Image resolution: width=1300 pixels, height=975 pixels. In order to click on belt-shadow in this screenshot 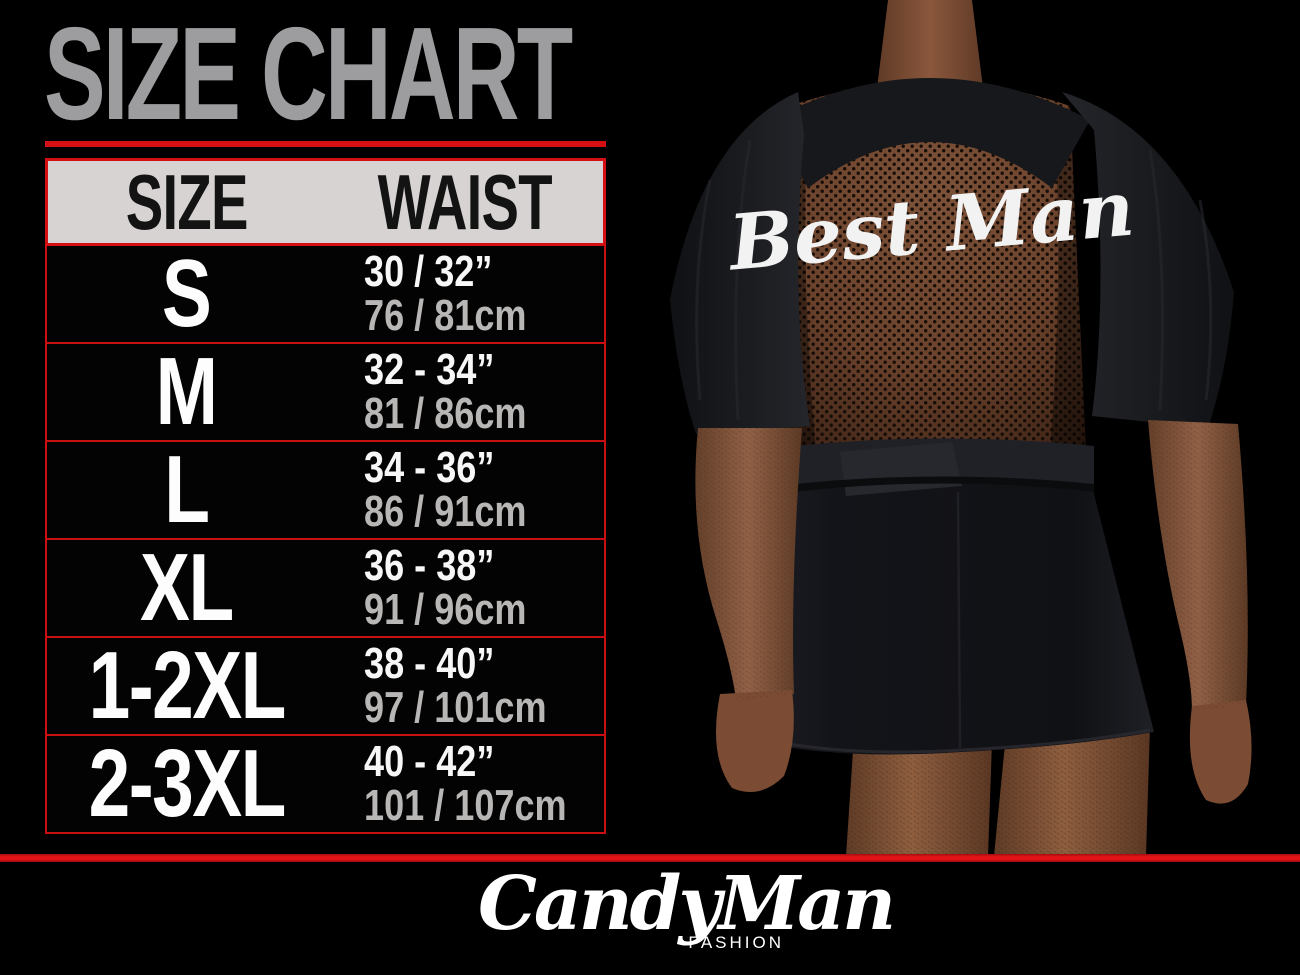, I will do `click(936, 485)`.